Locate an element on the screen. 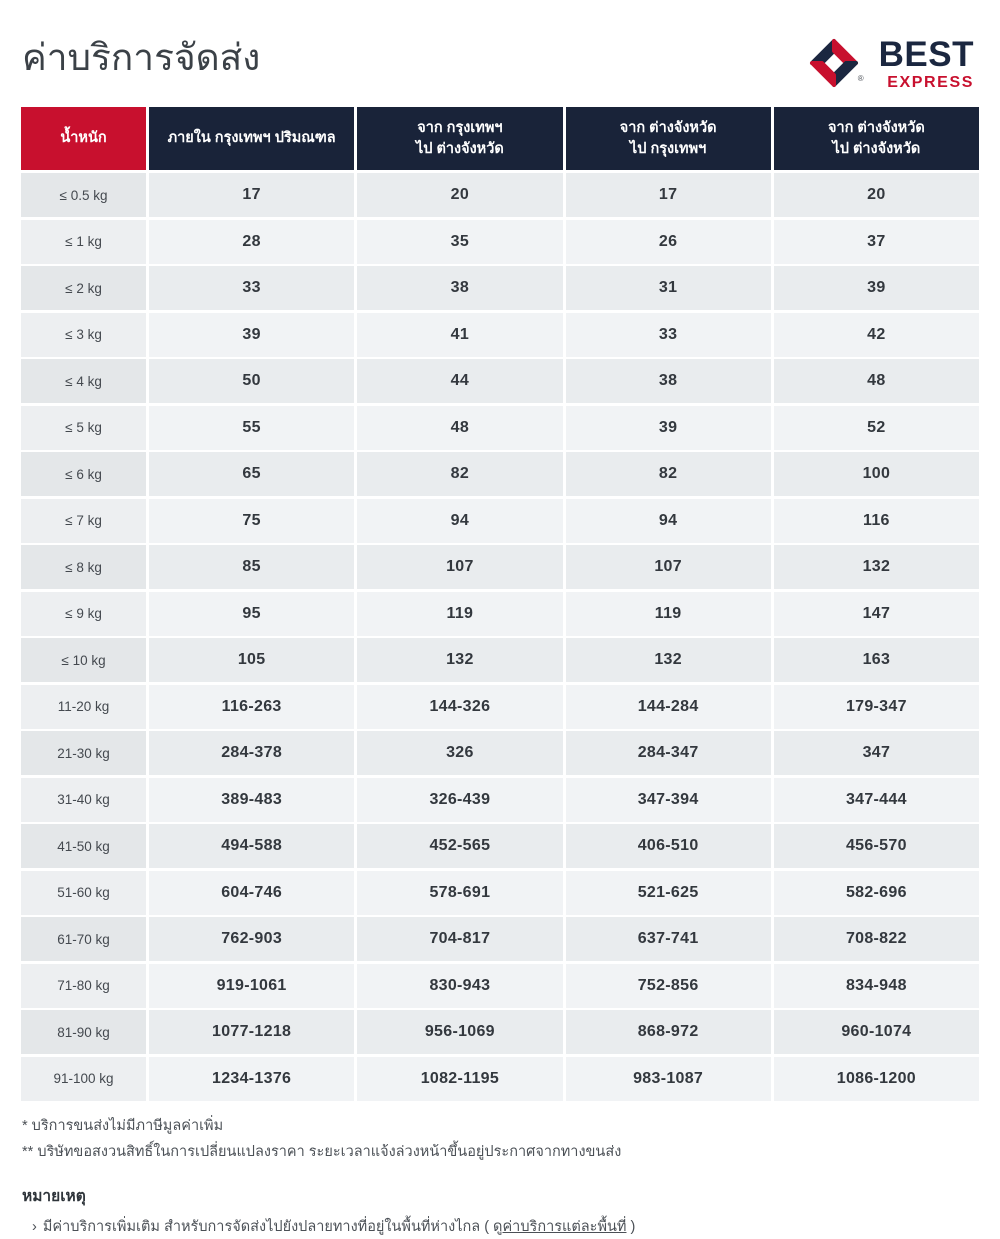  price-cell: 100 is located at coordinates (876, 474).